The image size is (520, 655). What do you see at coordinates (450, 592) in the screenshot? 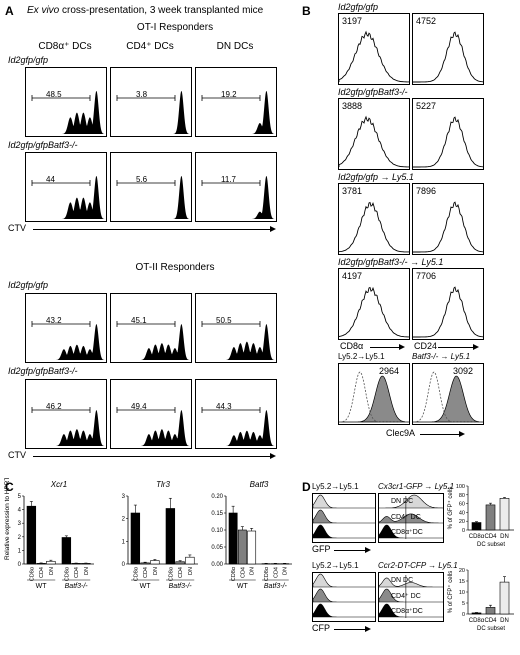
I see `d-chart-ylabel: % of CFP⁺ cells` at bounding box center [450, 592].